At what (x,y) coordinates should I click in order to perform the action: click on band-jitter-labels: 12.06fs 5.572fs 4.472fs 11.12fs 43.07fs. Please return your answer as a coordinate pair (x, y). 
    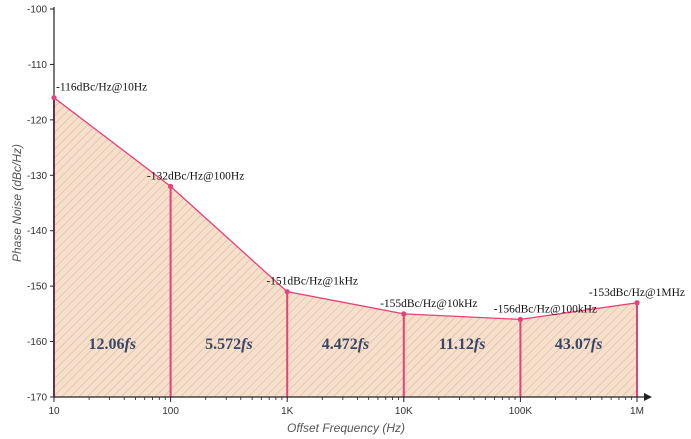
    Looking at the image, I should click on (346, 344).